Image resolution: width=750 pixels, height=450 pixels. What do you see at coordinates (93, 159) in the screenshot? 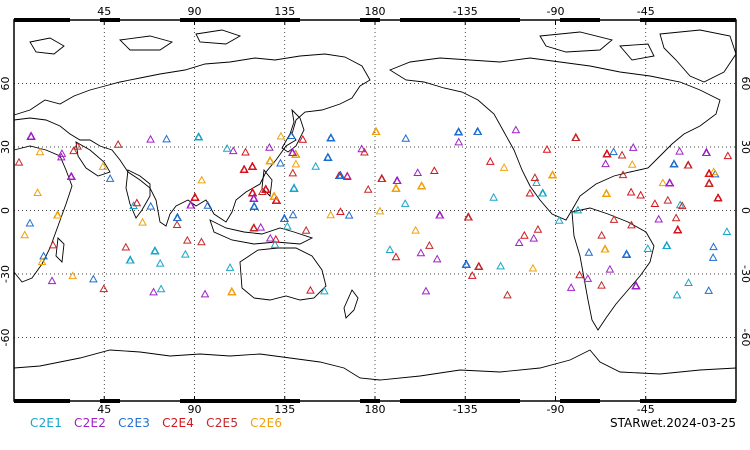
I see `coastline-arabia` at bounding box center [93, 159].